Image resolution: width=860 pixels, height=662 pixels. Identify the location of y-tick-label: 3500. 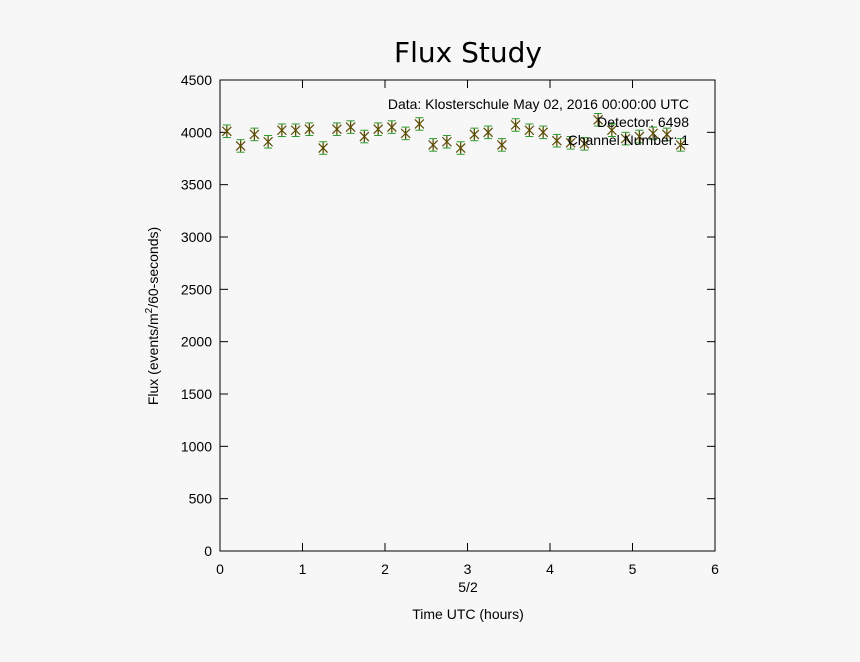
(196, 185).